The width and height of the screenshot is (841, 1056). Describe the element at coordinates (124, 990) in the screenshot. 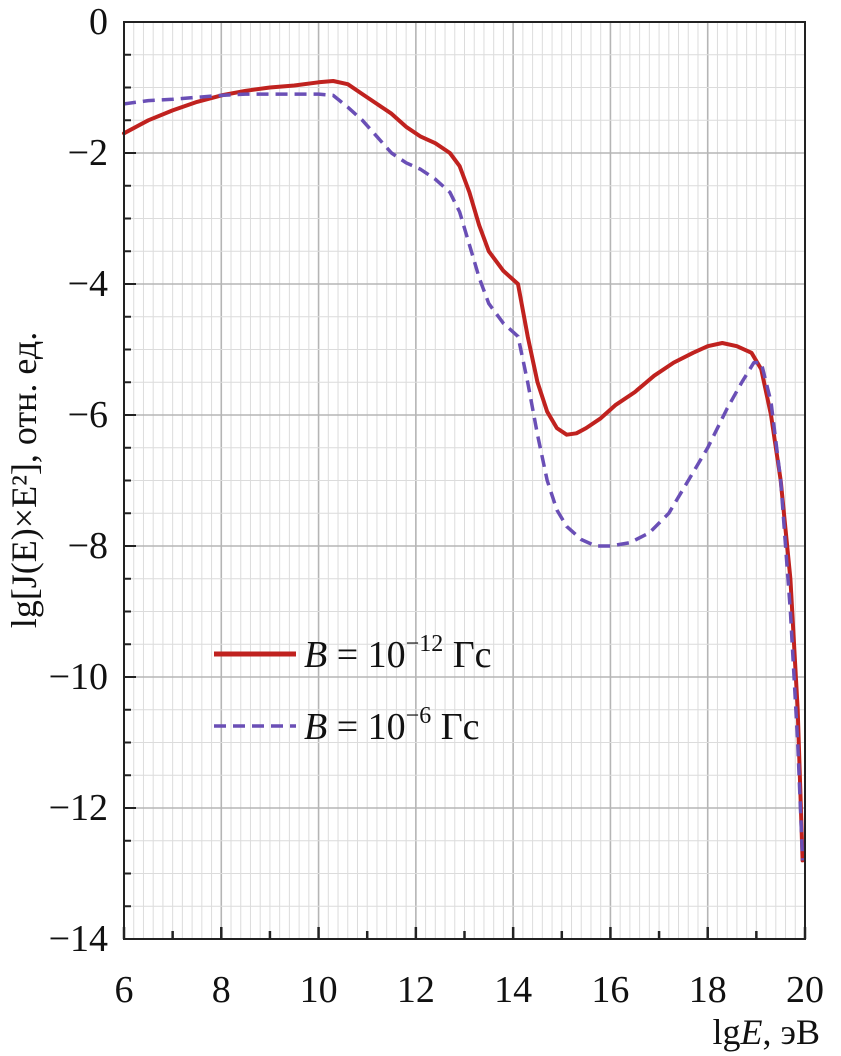

I see `x-tick-label: 6` at that location.